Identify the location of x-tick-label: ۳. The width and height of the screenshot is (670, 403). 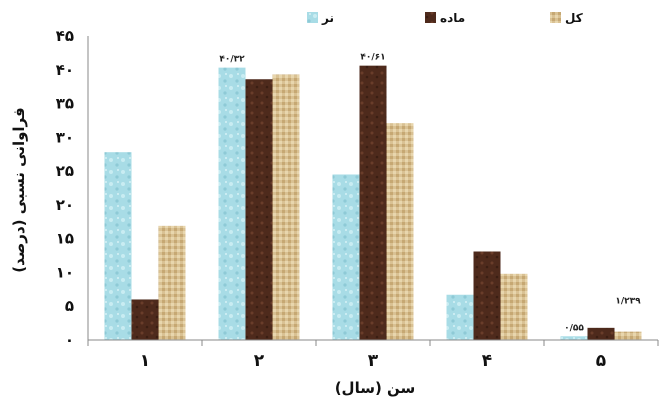
(373, 361).